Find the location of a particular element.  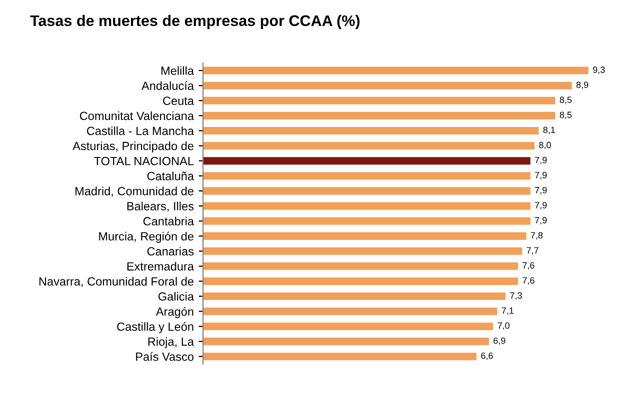

y-tick-label: Aragón is located at coordinates (175, 312).